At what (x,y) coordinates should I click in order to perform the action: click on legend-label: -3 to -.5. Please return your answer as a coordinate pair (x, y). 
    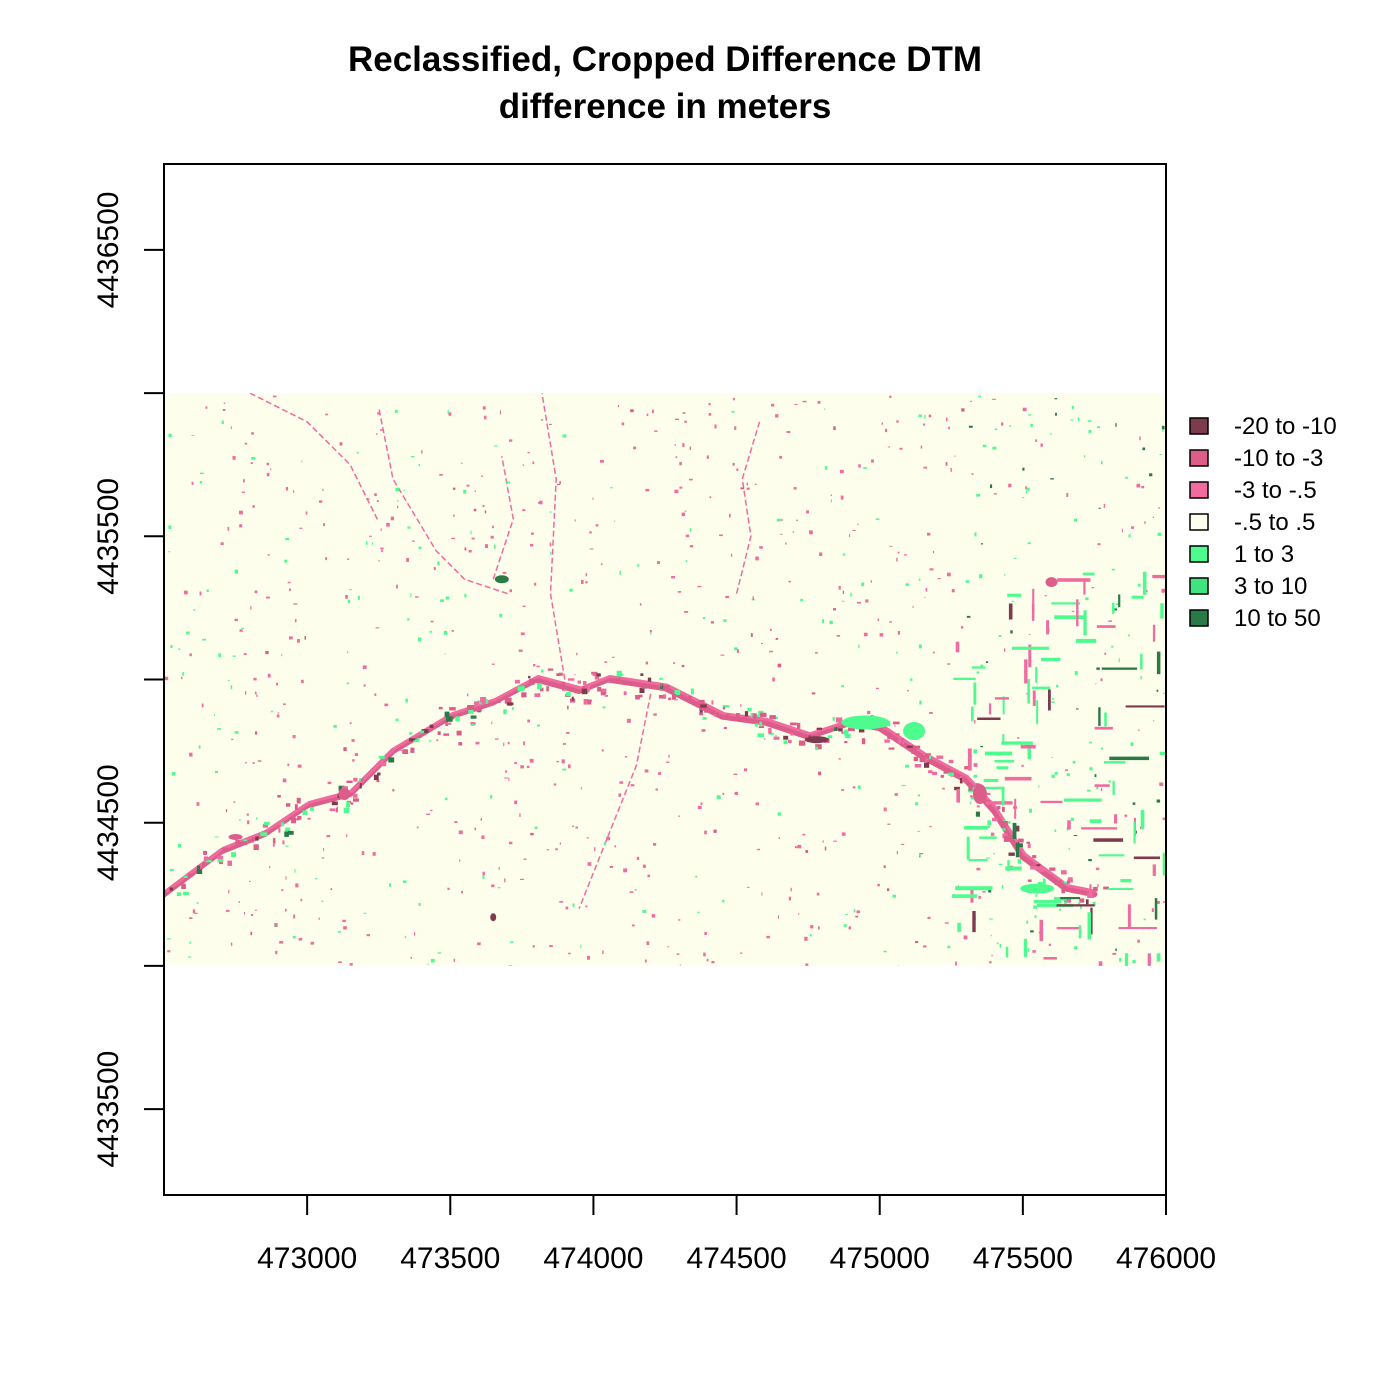
    Looking at the image, I should click on (1275, 490).